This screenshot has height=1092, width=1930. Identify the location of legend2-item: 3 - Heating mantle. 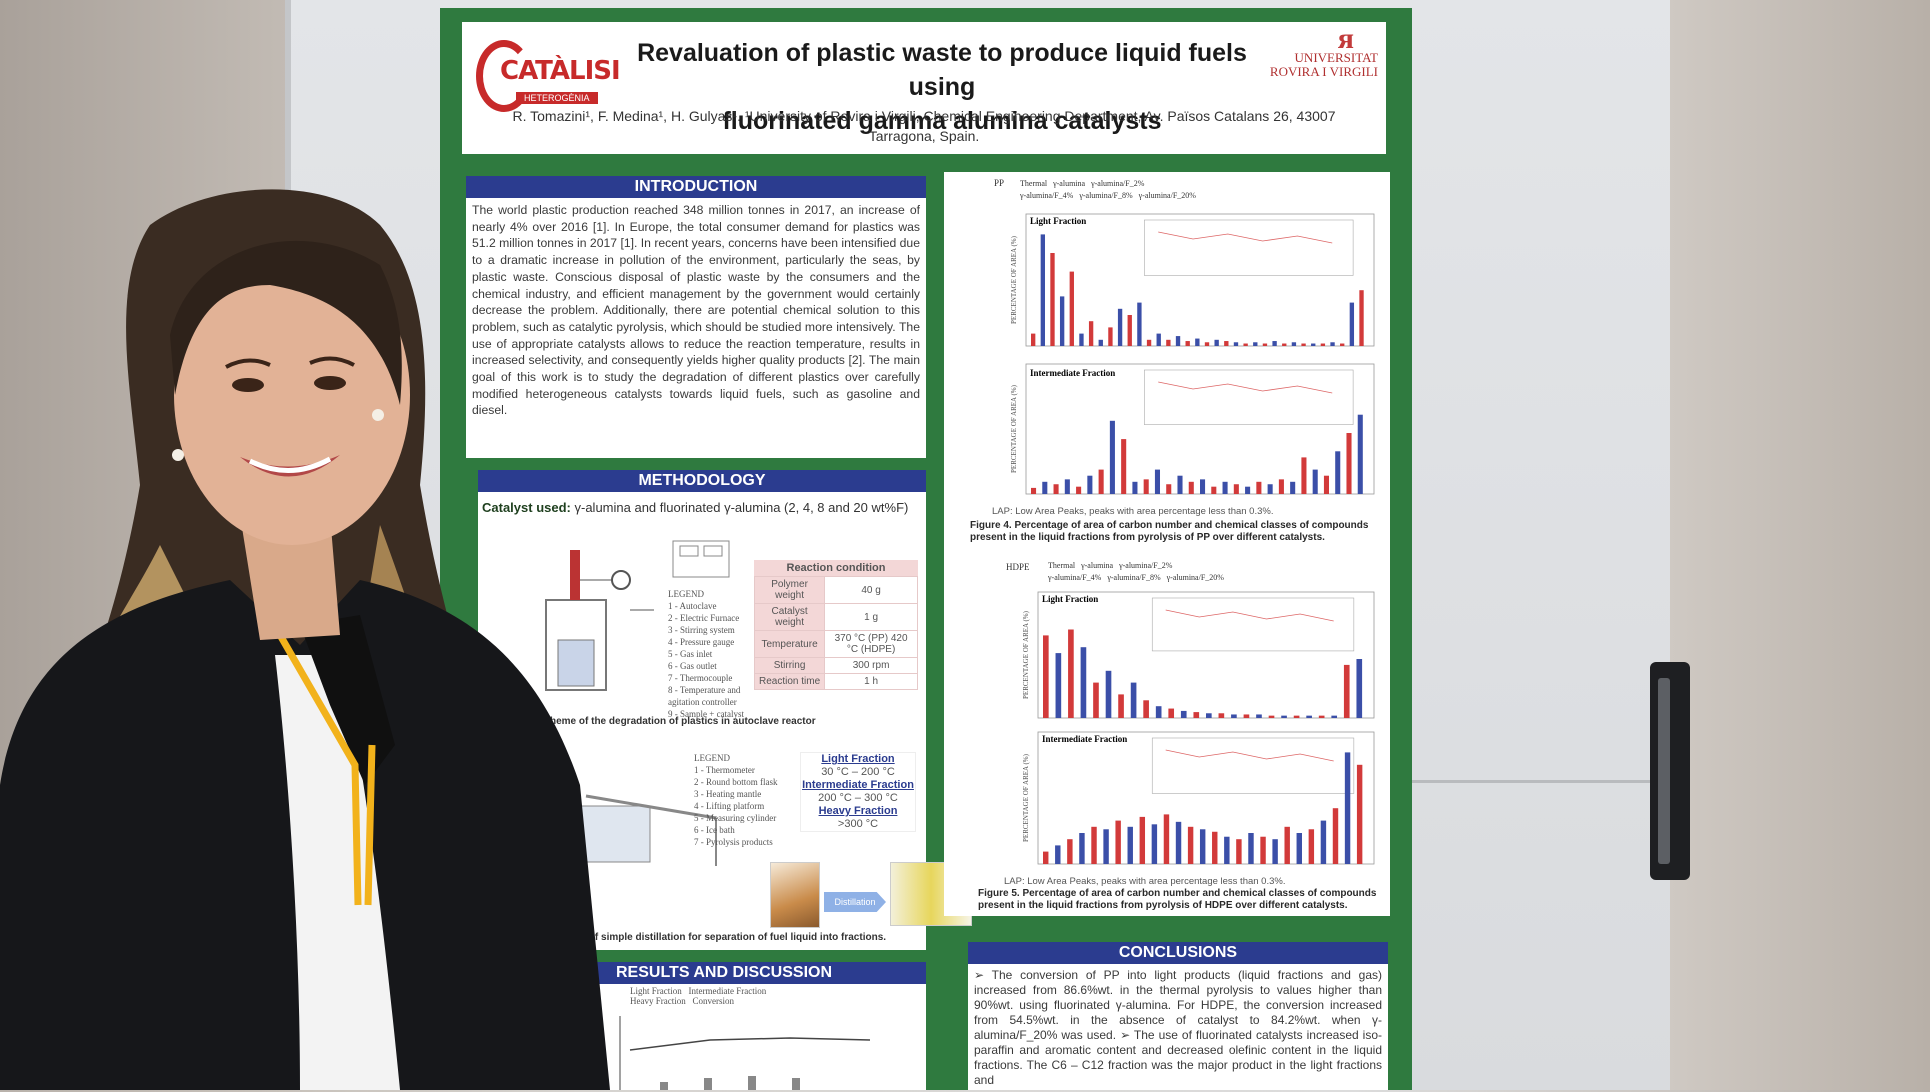
(728, 794).